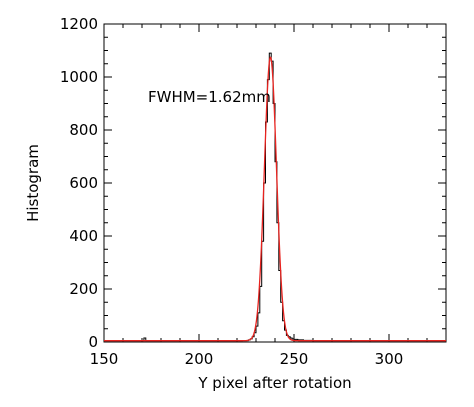  Describe the element at coordinates (209, 97) in the screenshot. I see `fwhm-annotation: FWHM=1.62mm` at that location.